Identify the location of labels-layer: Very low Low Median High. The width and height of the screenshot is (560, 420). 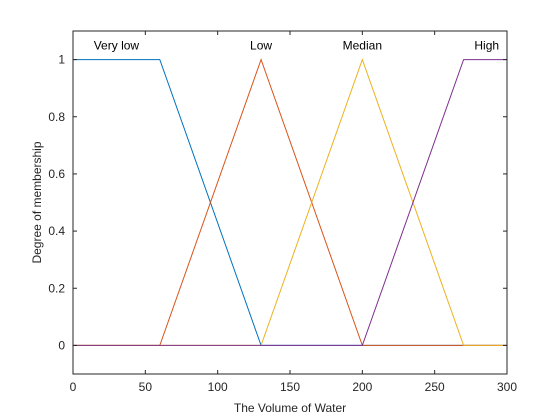
(296, 45).